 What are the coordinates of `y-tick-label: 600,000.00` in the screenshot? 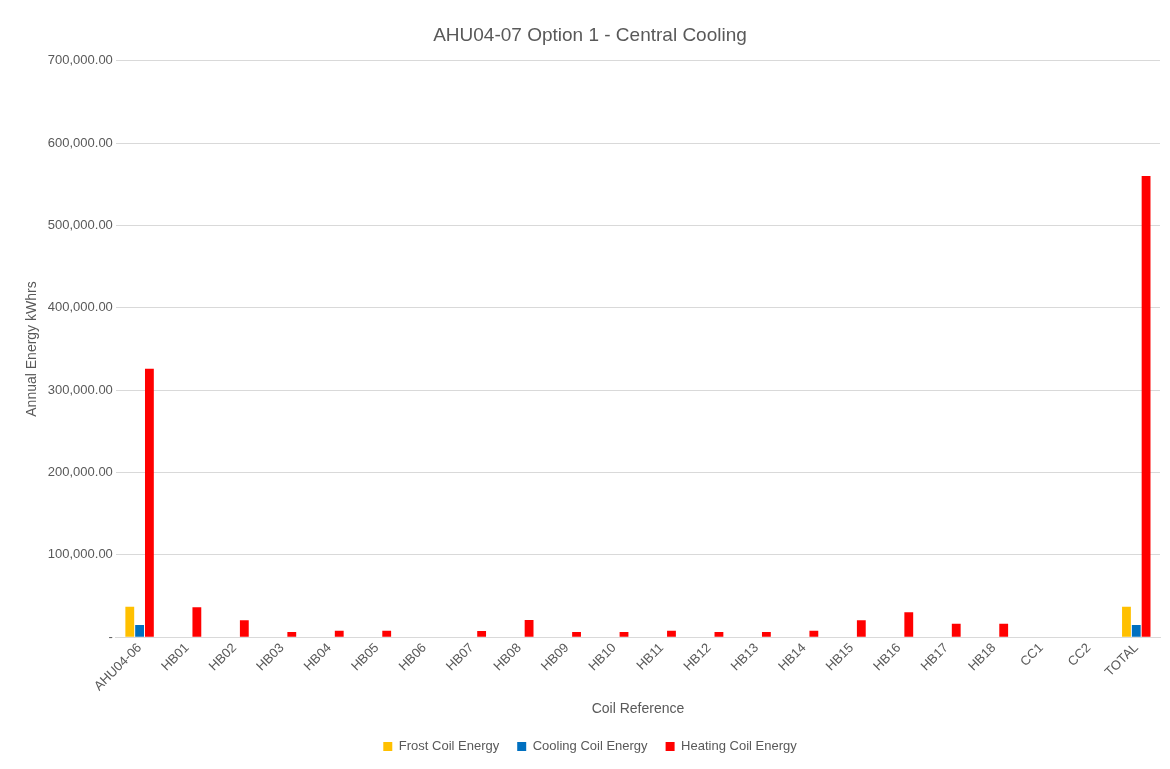 It's located at (80, 142).